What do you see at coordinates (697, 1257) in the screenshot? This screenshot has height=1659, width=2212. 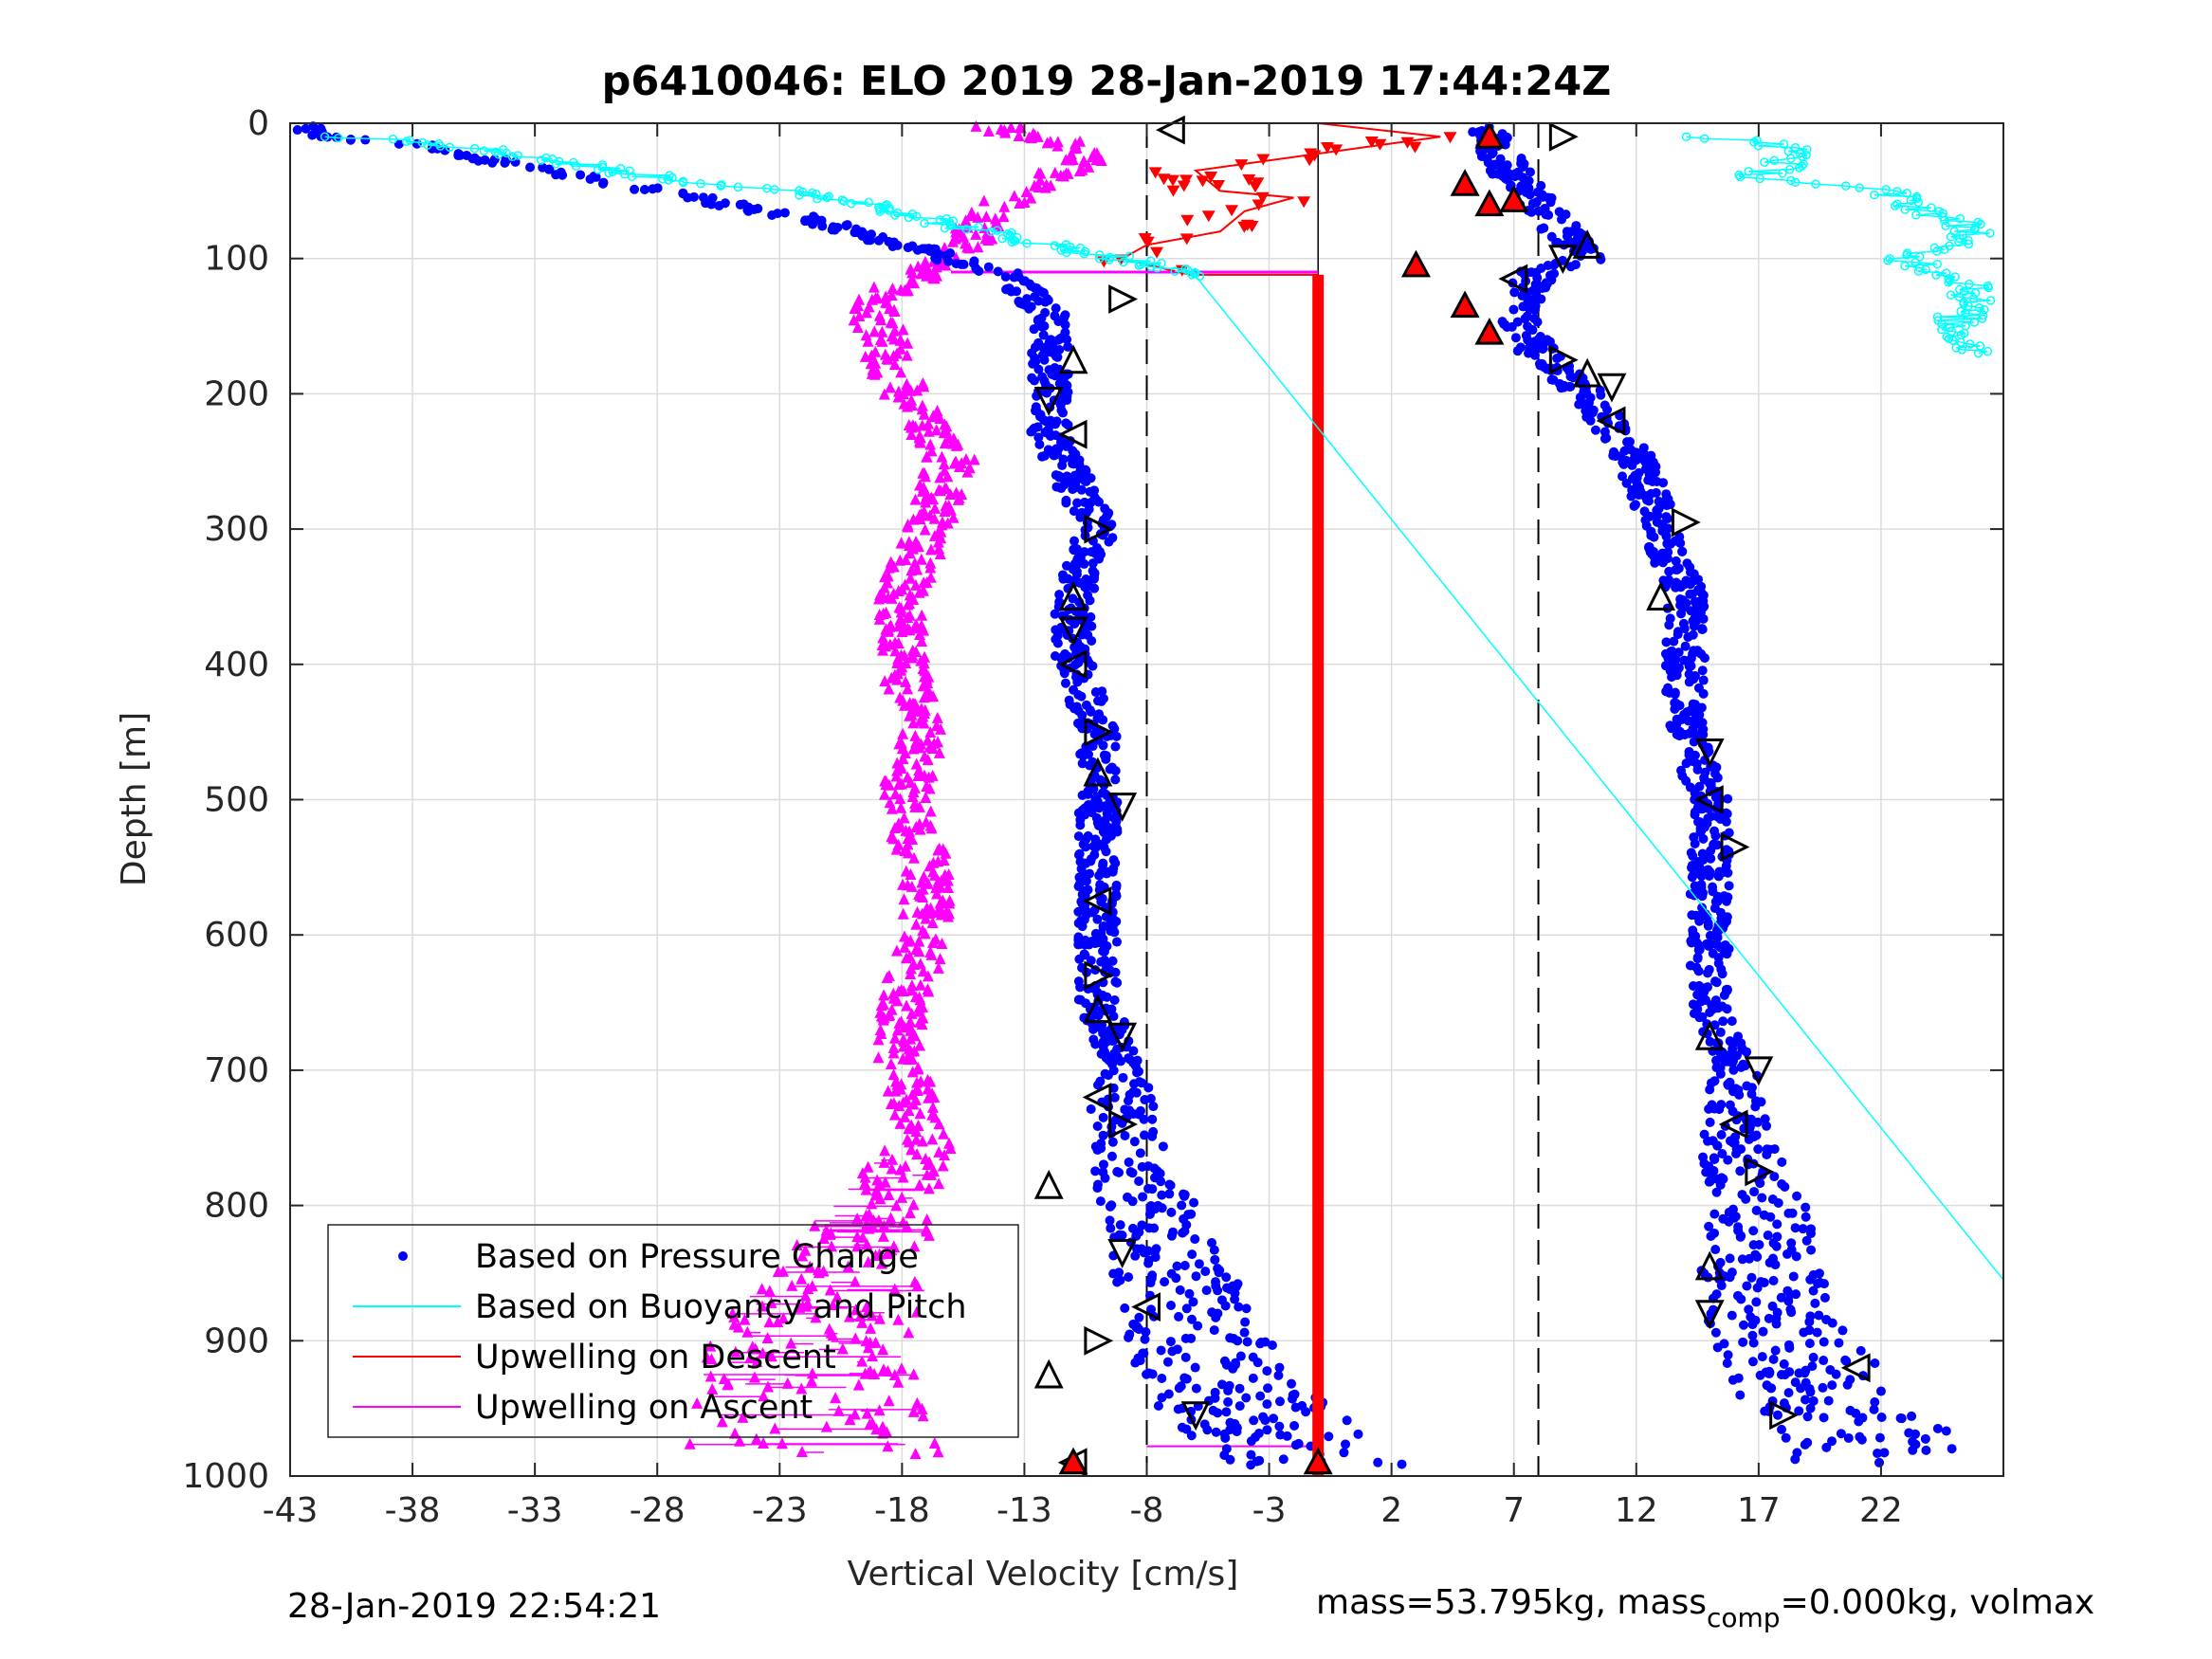 I see `legend-label: Based on Pressure Change` at bounding box center [697, 1257].